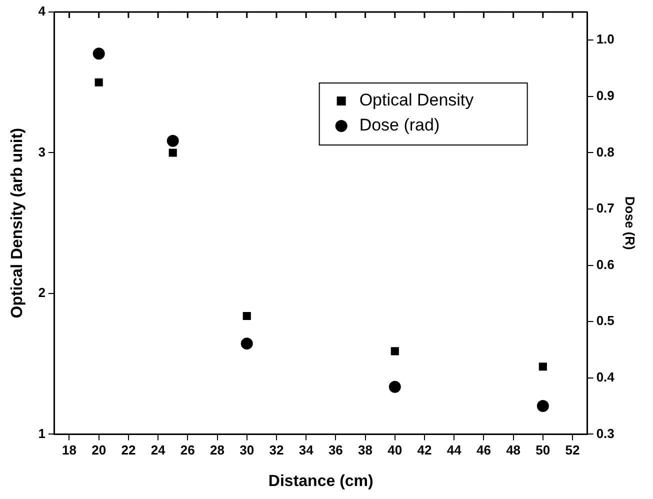 Image resolution: width=653 pixels, height=499 pixels. What do you see at coordinates (42, 152) in the screenshot?
I see `y-tick-label: 3` at bounding box center [42, 152].